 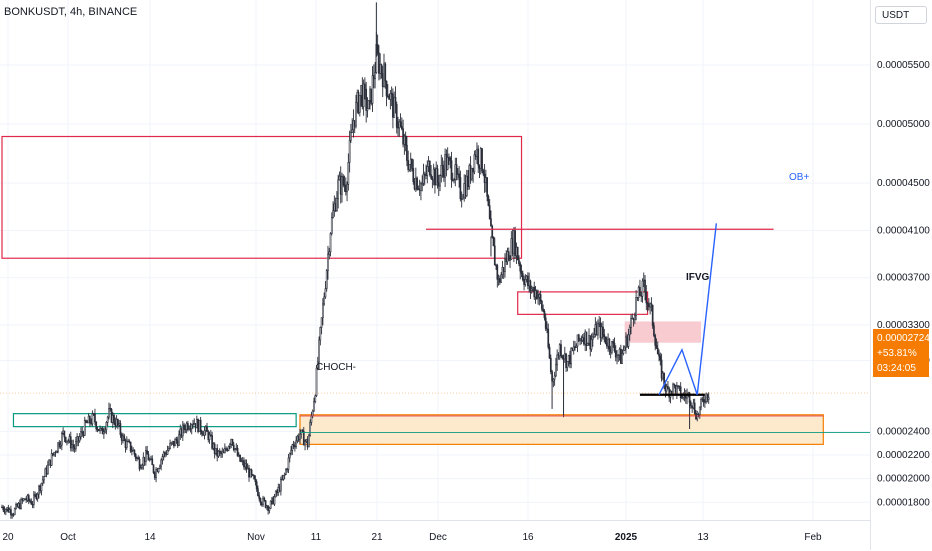 What do you see at coordinates (901, 15) in the screenshot?
I see `currency-selector: USDT` at bounding box center [901, 15].